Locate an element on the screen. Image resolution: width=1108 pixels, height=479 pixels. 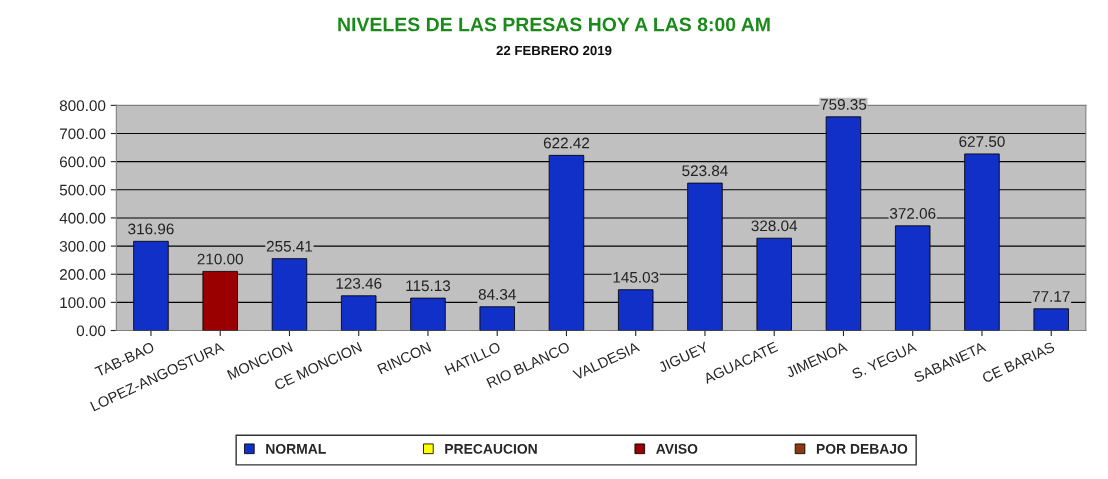
chart-subtitle: 22 FEBRERO 2019 is located at coordinates (554, 50).